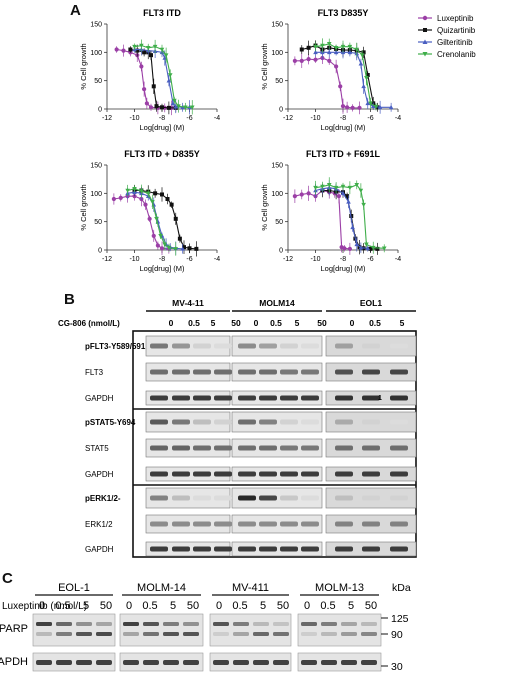 Image resolution: width=520 pixels, height=677 pixels. I want to click on cell-line-label: MV-411, so click(250, 588).